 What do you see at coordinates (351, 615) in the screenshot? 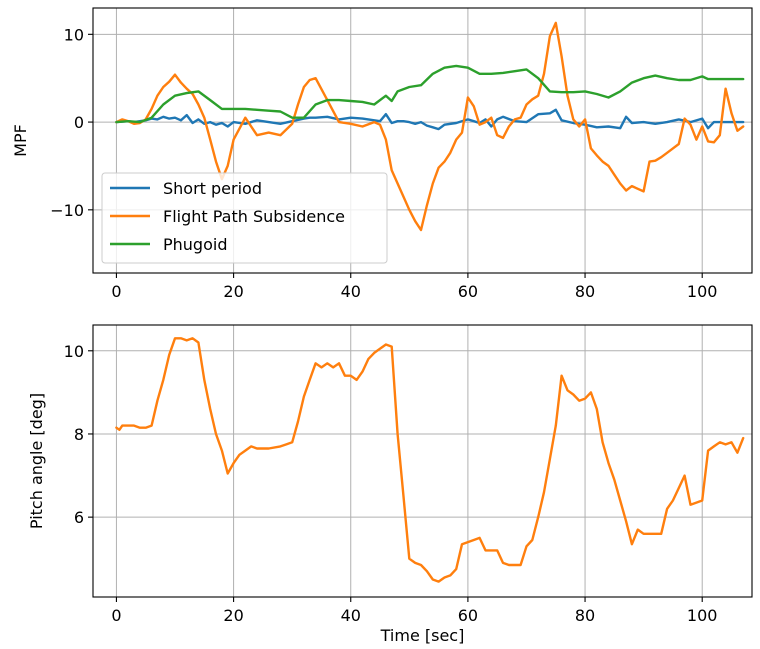
I see `pitch-xtick-label: 40` at bounding box center [351, 615].